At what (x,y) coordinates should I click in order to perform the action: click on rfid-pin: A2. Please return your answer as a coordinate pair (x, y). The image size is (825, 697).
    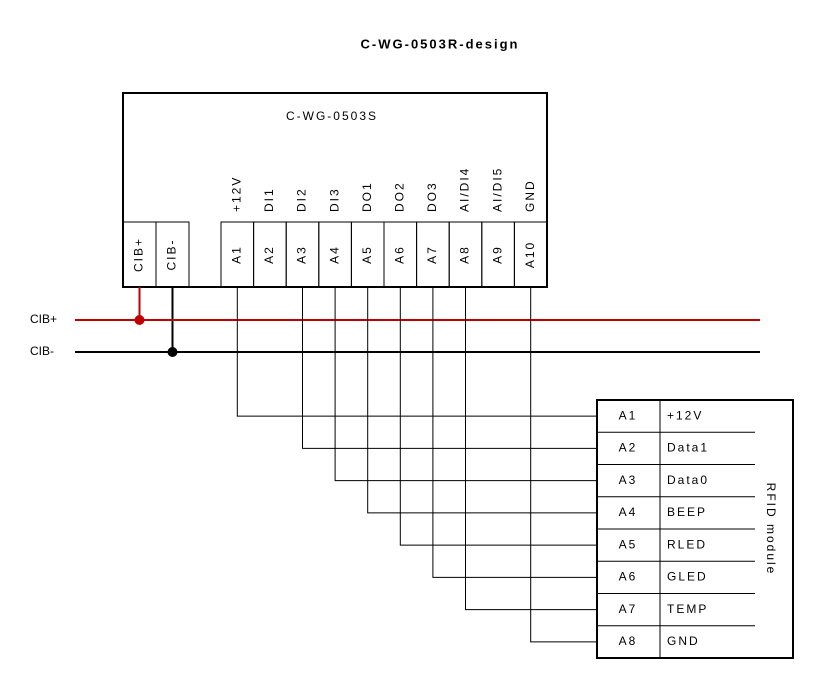
    Looking at the image, I should click on (628, 448).